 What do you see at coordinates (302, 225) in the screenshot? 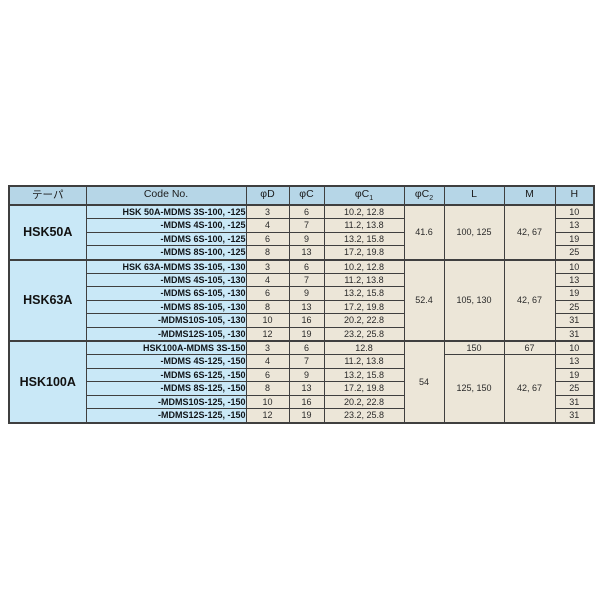
I see `table-row: -MDMS 4S-100, -125 4 7 11.2, 13.8 13` at bounding box center [302, 225].